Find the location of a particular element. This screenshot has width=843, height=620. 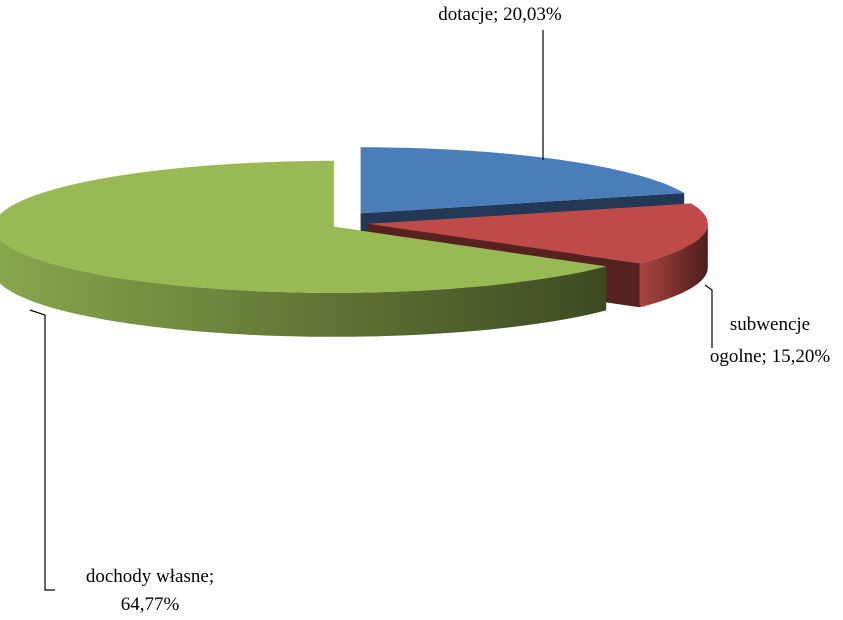

data-label: 64,77% is located at coordinates (150, 604).